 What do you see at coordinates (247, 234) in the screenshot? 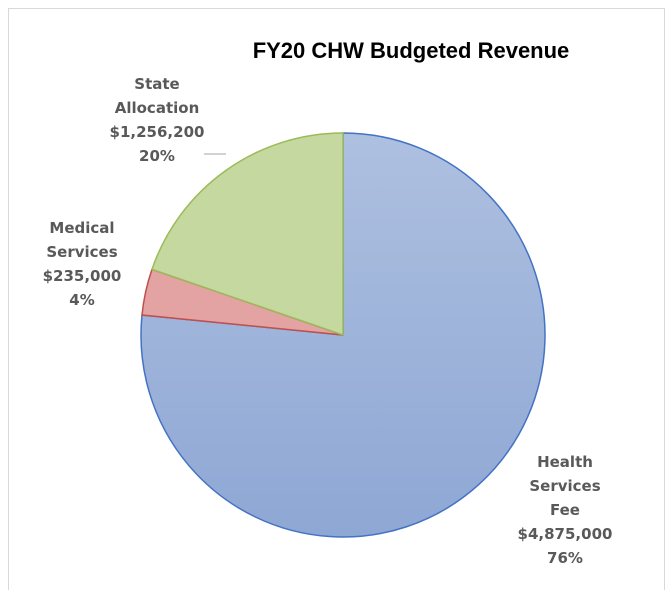
I see `pie-slice` at bounding box center [247, 234].